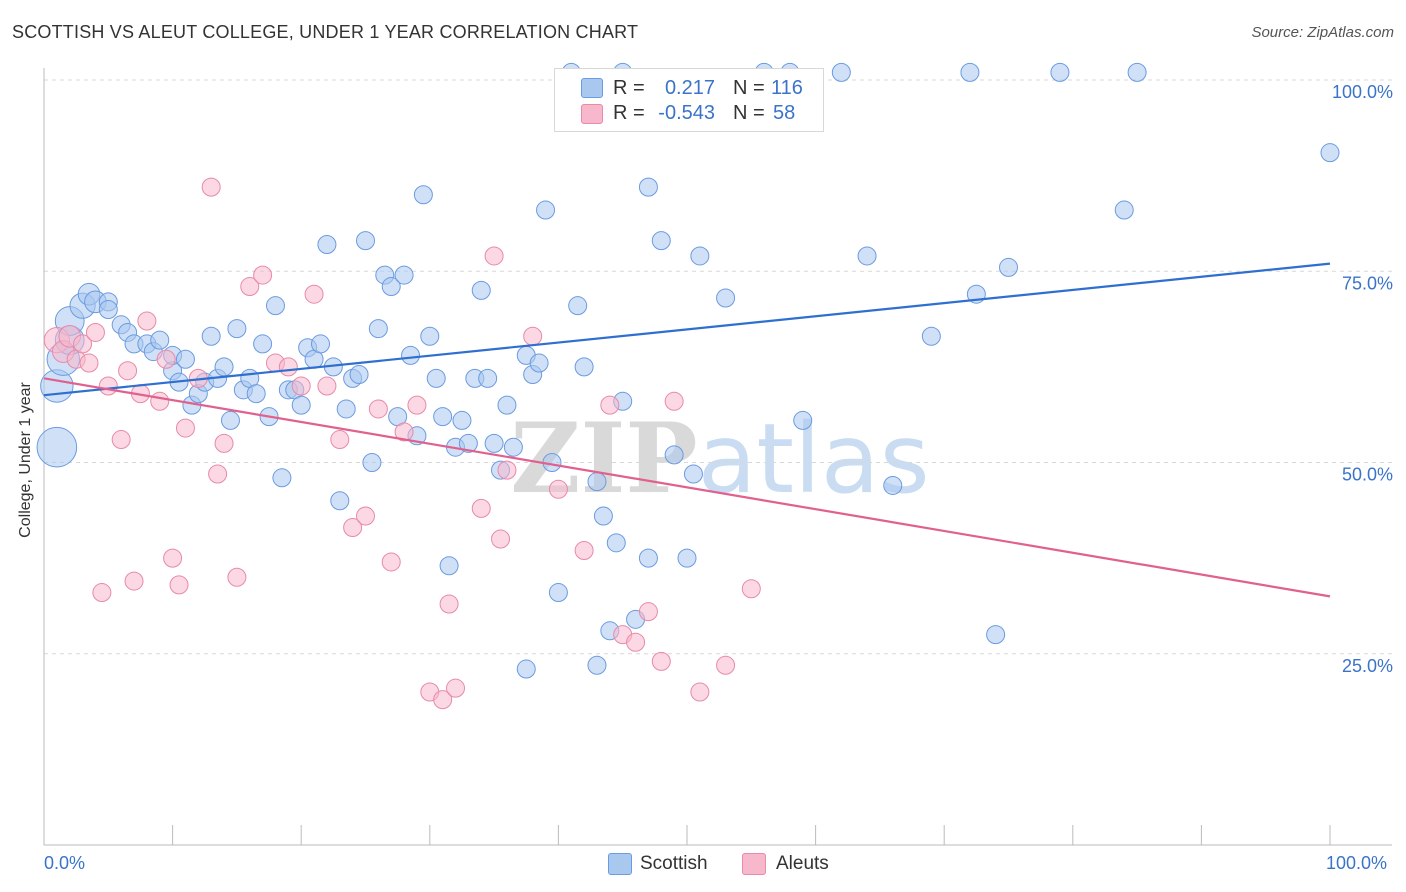 Image resolution: width=1406 pixels, height=892 pixels. Describe the element at coordinates (25, 460) in the screenshot. I see `y-axis-title: College, Under 1 year` at that location.